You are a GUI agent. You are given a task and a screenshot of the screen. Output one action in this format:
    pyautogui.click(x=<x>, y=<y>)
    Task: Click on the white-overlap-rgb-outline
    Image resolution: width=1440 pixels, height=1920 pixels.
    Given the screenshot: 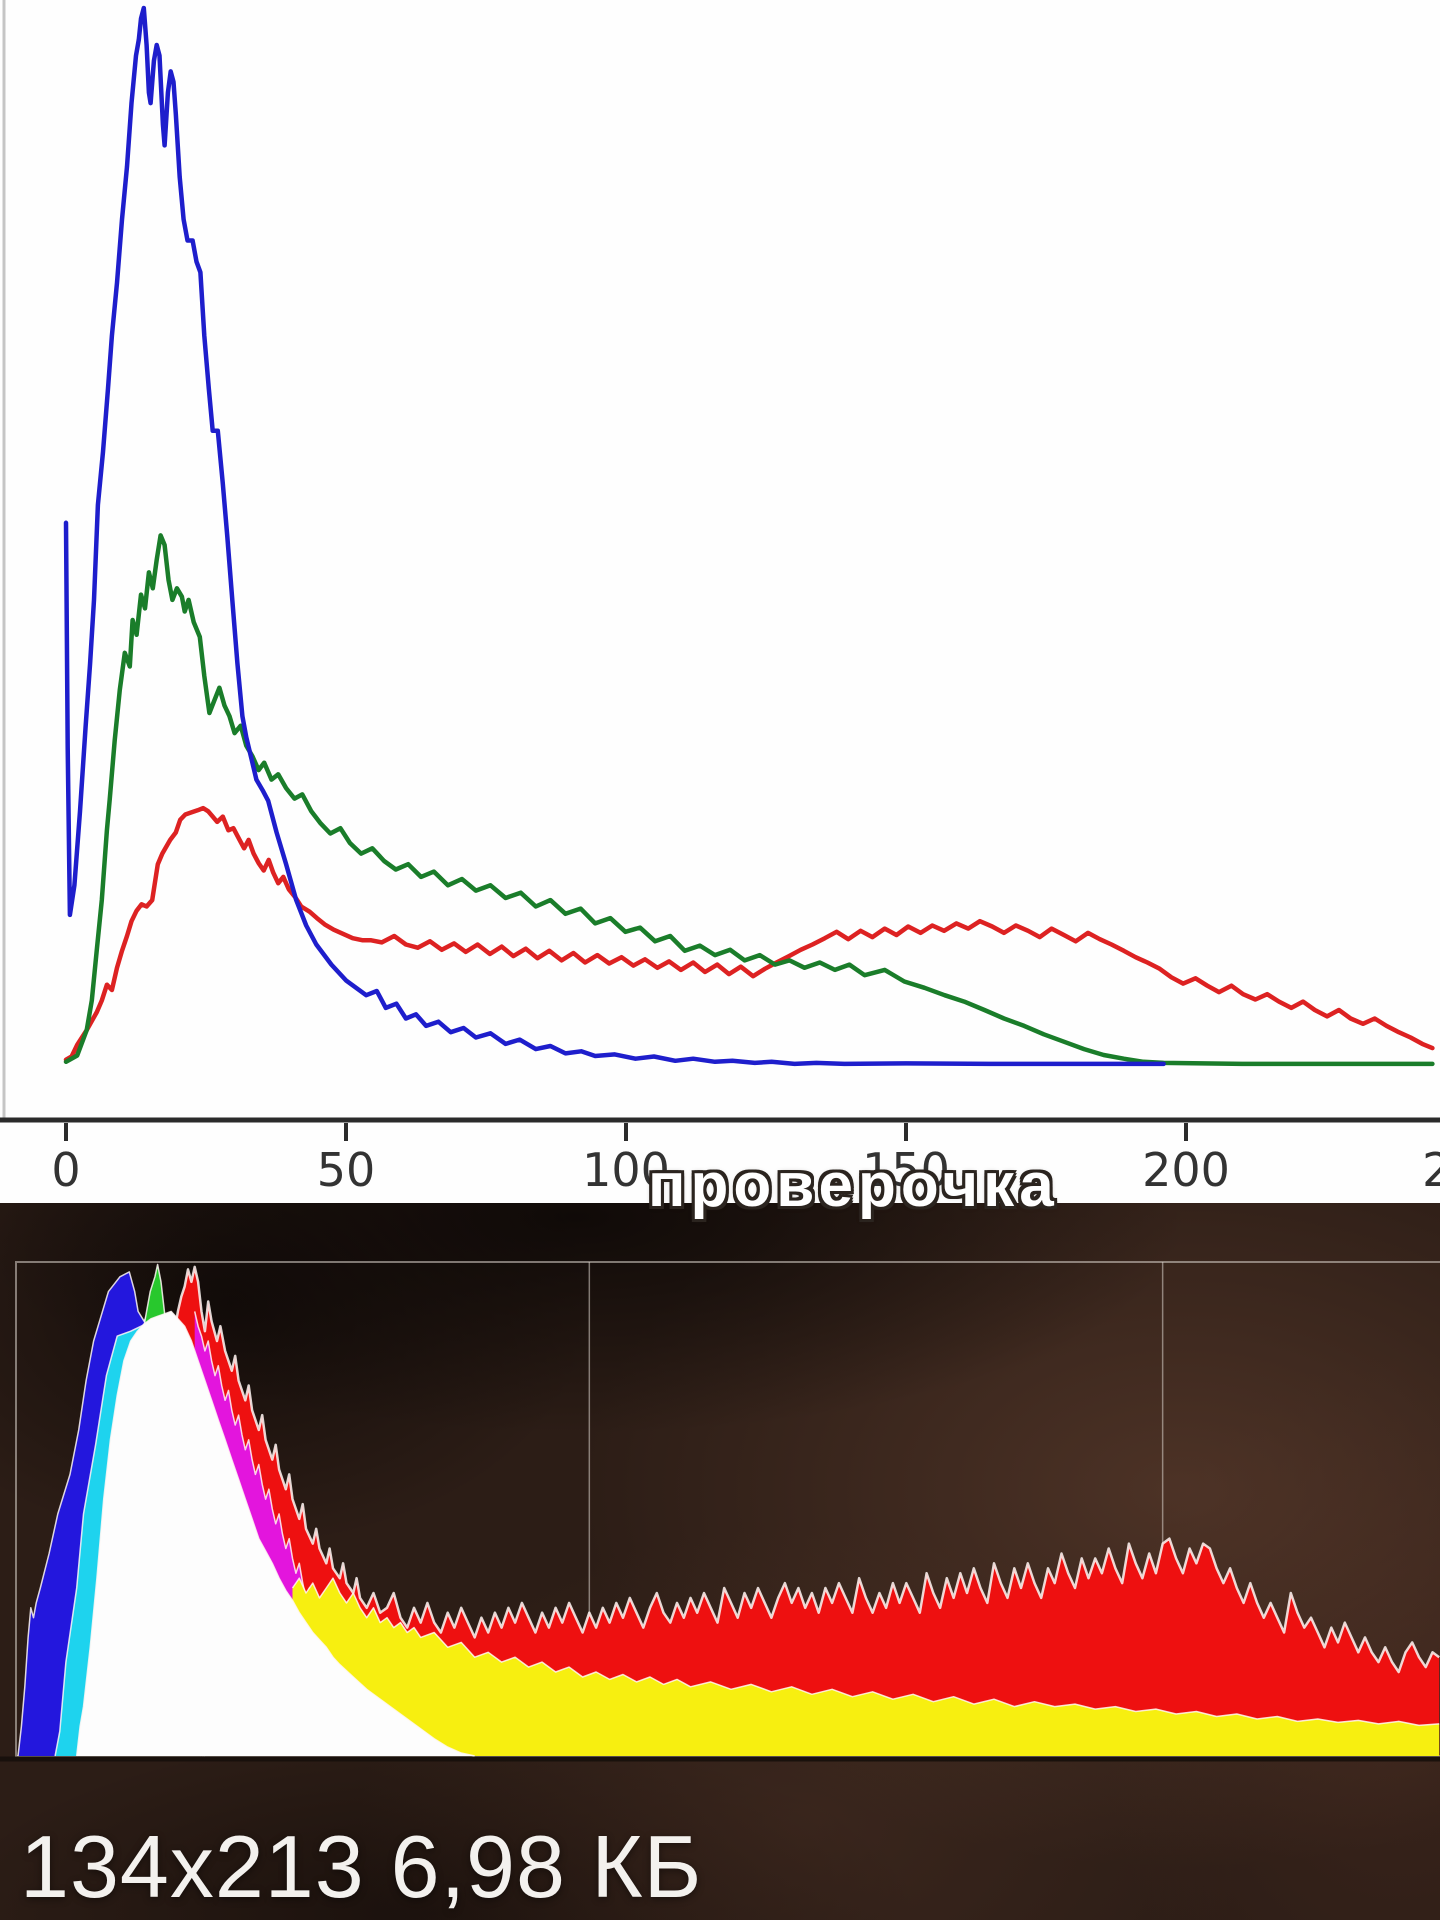 What is the action you would take?
    pyautogui.click(x=275, y=1533)
    